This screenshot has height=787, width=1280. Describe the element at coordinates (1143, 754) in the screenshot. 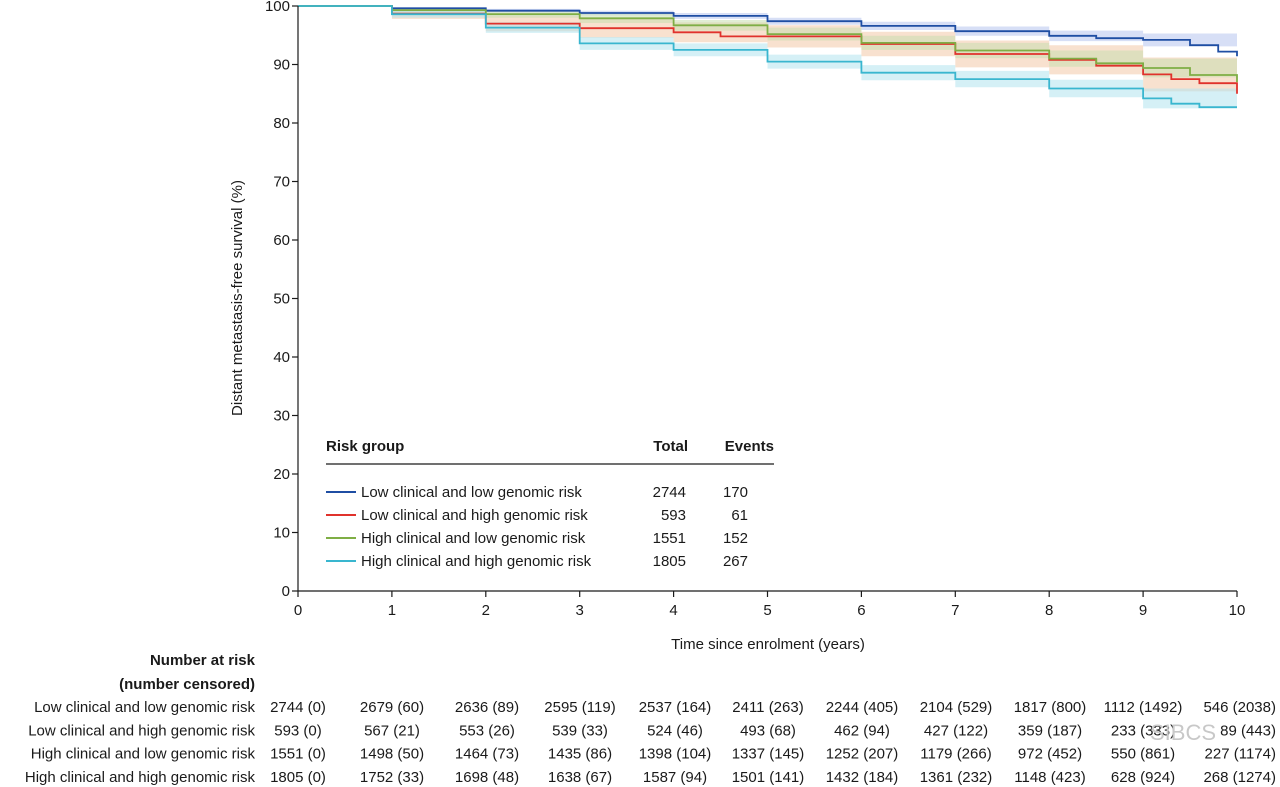

I see `risk-cell-3-9: 550 (861)` at that location.